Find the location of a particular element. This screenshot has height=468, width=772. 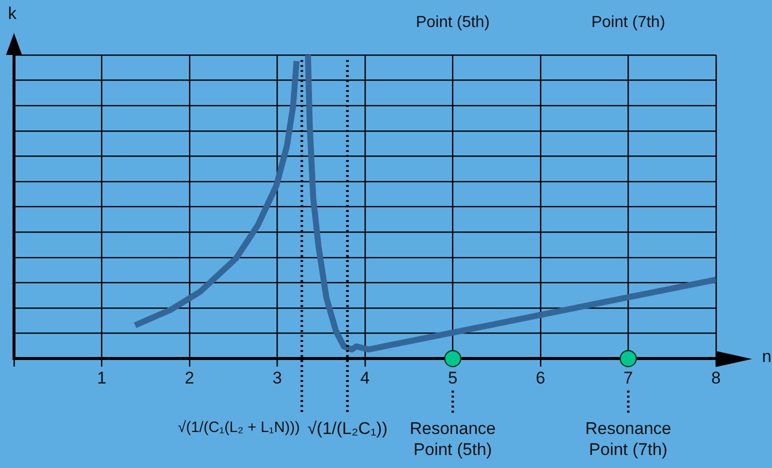

ref-line-label: √(1/(C₁(L₂ + L₁N))) is located at coordinates (239, 427).